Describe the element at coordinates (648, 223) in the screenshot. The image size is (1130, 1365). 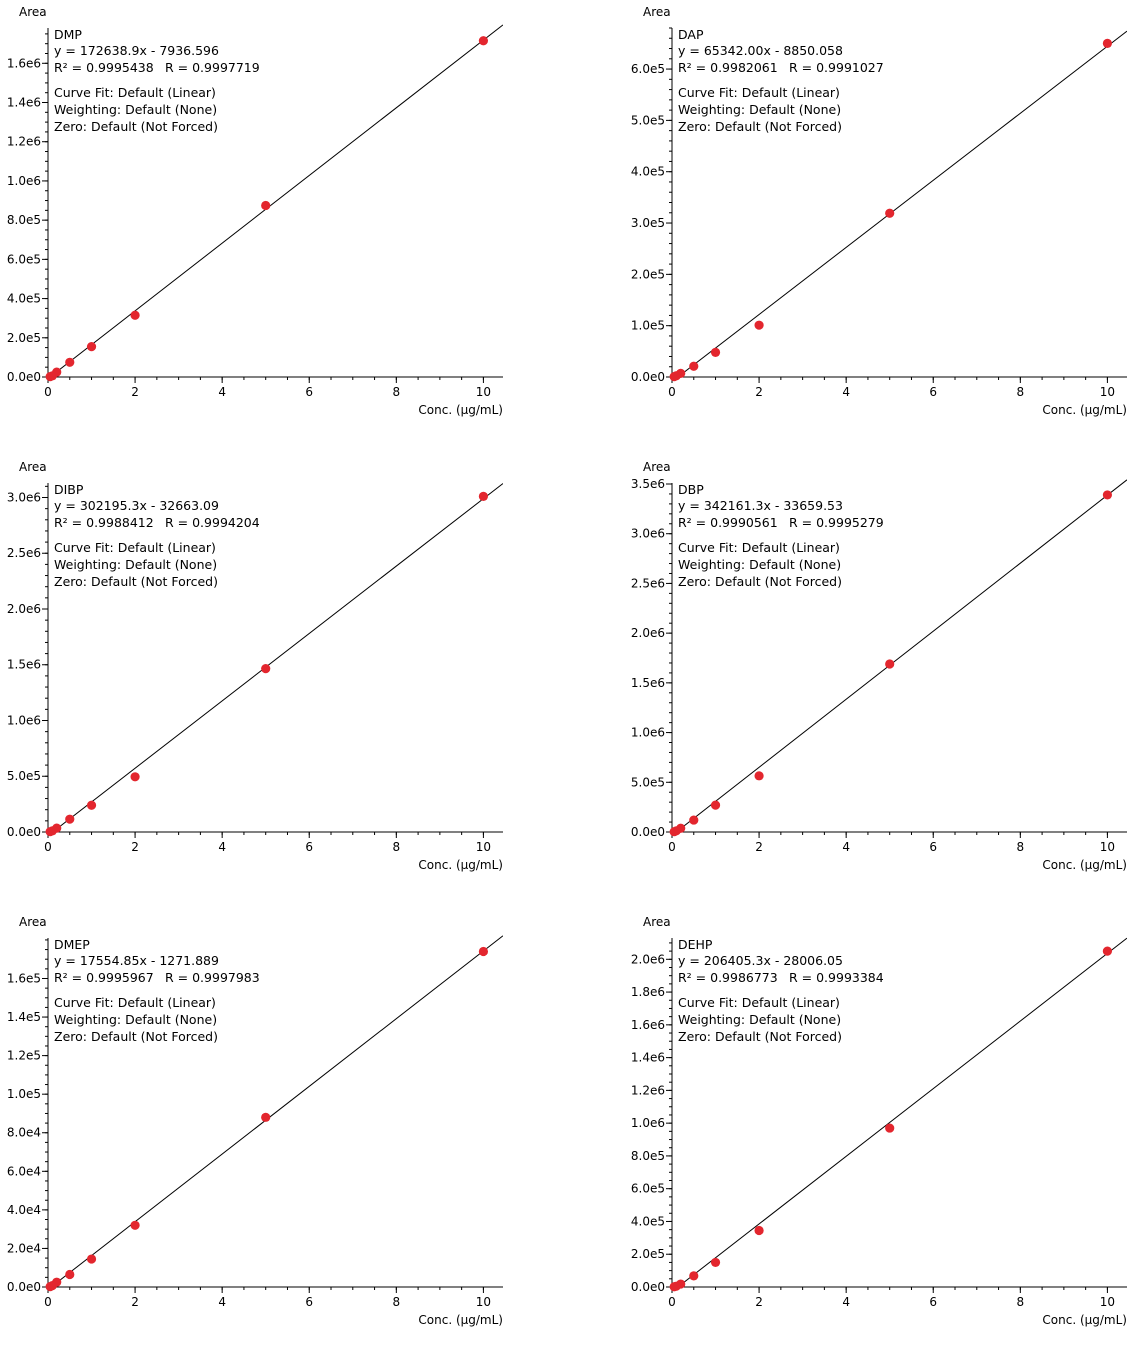
I see `y-tick-label: 3.0e5` at that location.